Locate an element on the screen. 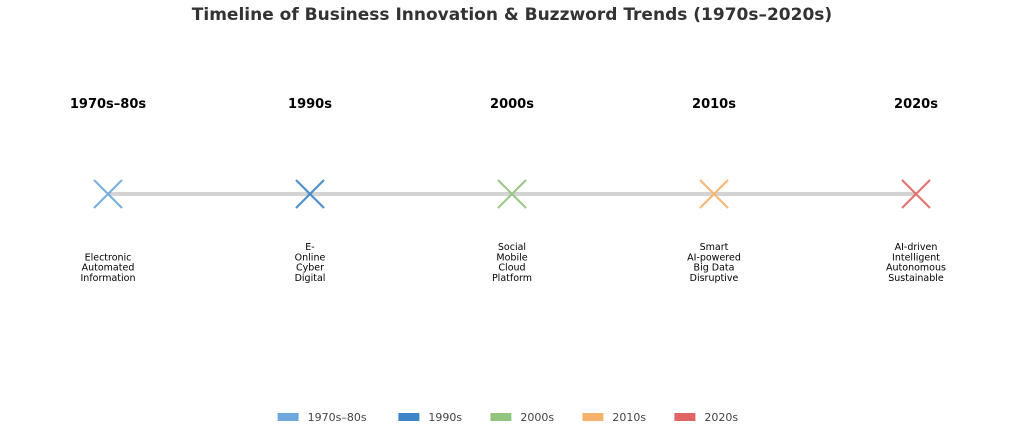 This screenshot has height=439, width=1024. legend-item: 2010s is located at coordinates (614, 417).